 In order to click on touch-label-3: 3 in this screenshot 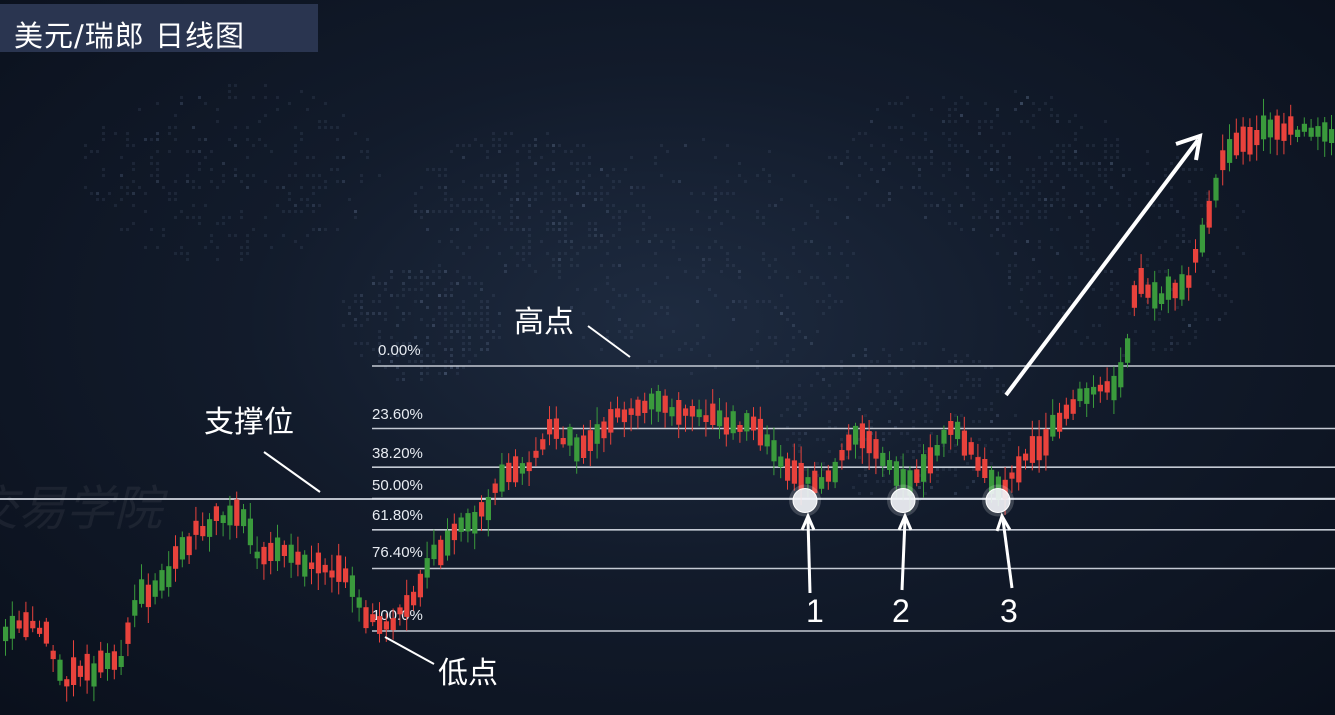, I will do `click(1009, 611)`.